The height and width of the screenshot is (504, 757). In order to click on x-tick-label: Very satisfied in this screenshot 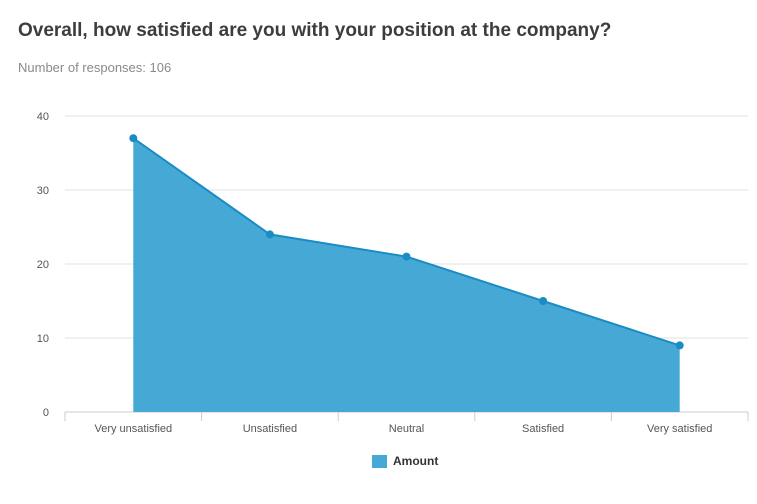, I will do `click(679, 429)`.